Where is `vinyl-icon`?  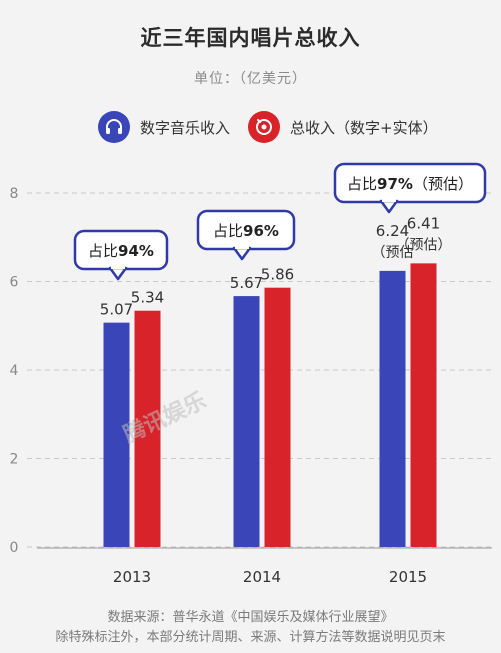
vinyl-icon is located at coordinates (264, 127).